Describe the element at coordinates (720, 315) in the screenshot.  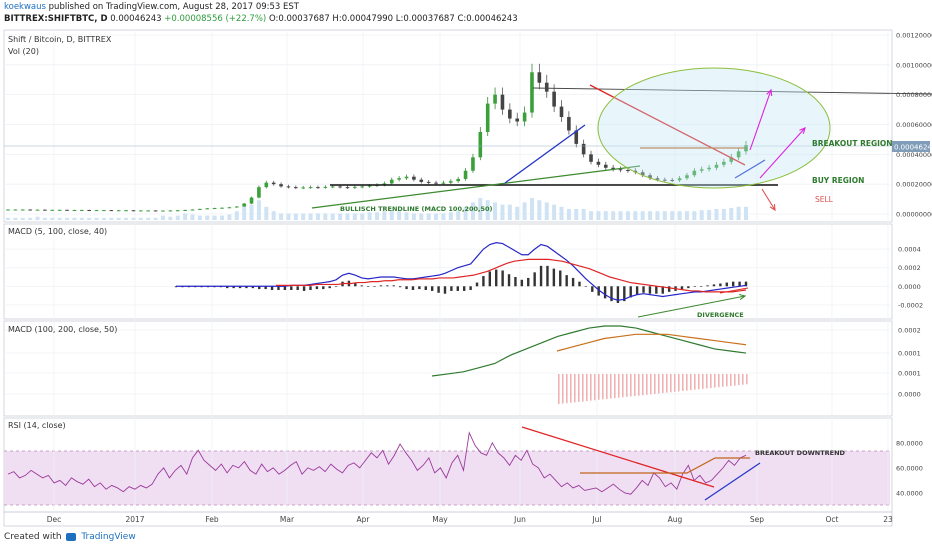
I see `divergence-label: DIVERGENCE` at that location.